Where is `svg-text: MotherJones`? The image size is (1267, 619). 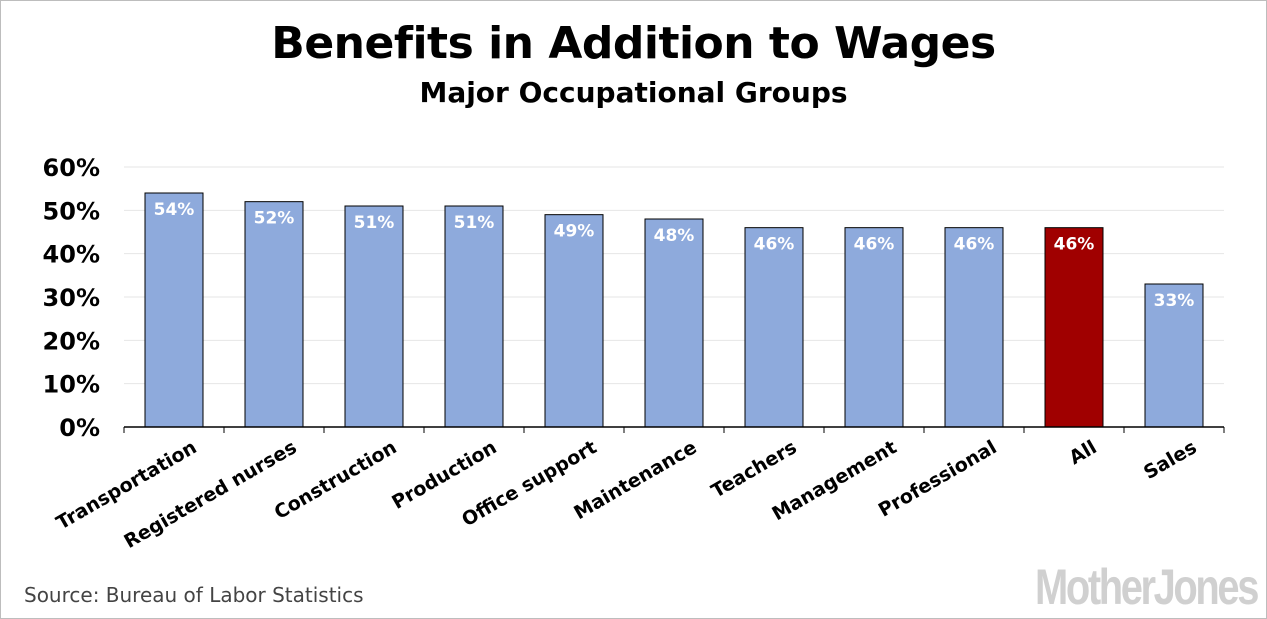
svg-text: MotherJones is located at coordinates (1146, 587).